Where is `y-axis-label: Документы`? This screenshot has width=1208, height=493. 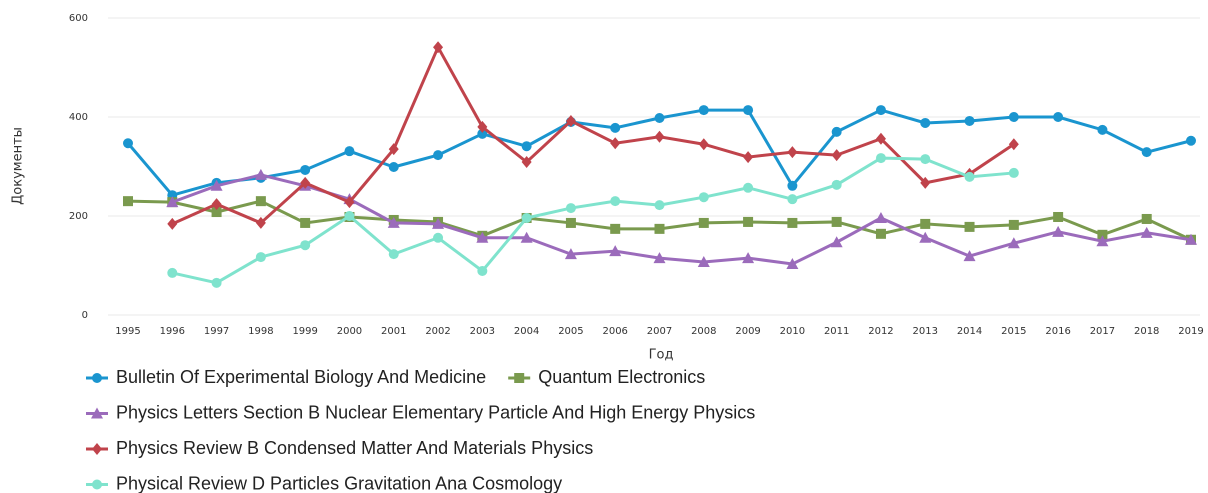
y-axis-label: Документы is located at coordinates (18, 166).